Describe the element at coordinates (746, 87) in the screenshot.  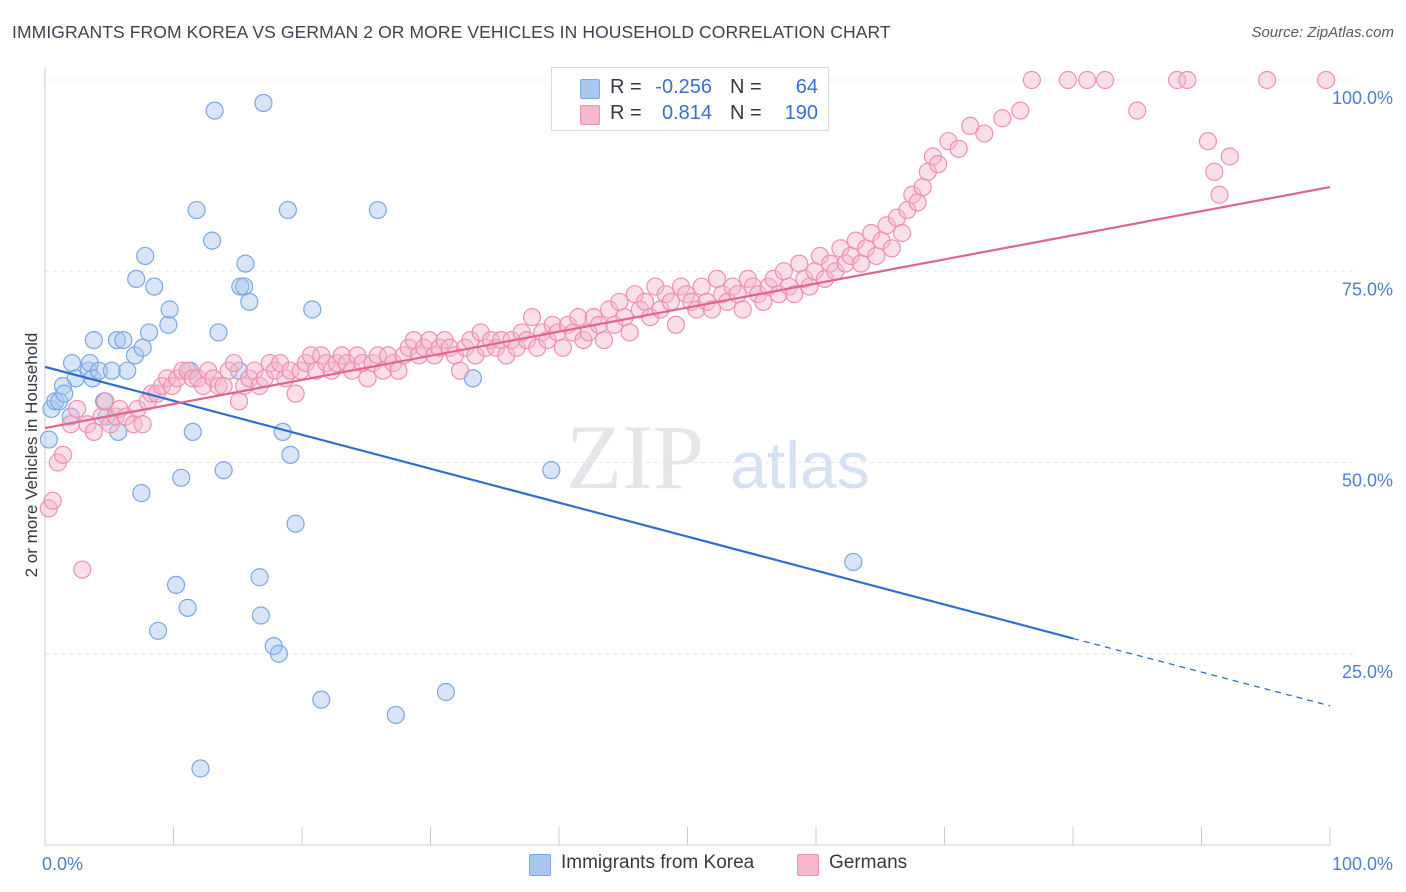
I see `n-label: N =` at that location.